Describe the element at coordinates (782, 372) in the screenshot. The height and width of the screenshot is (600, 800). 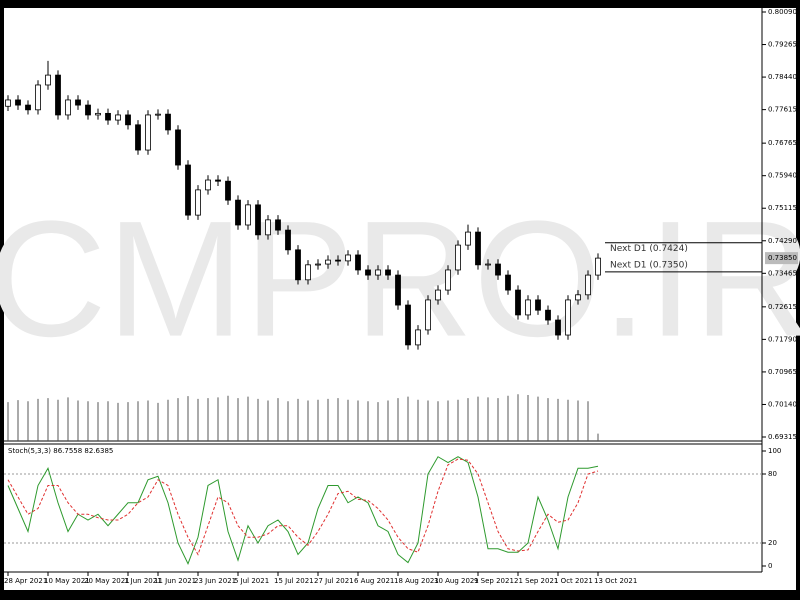
I see `y-tick-label: 0.70965` at that location.